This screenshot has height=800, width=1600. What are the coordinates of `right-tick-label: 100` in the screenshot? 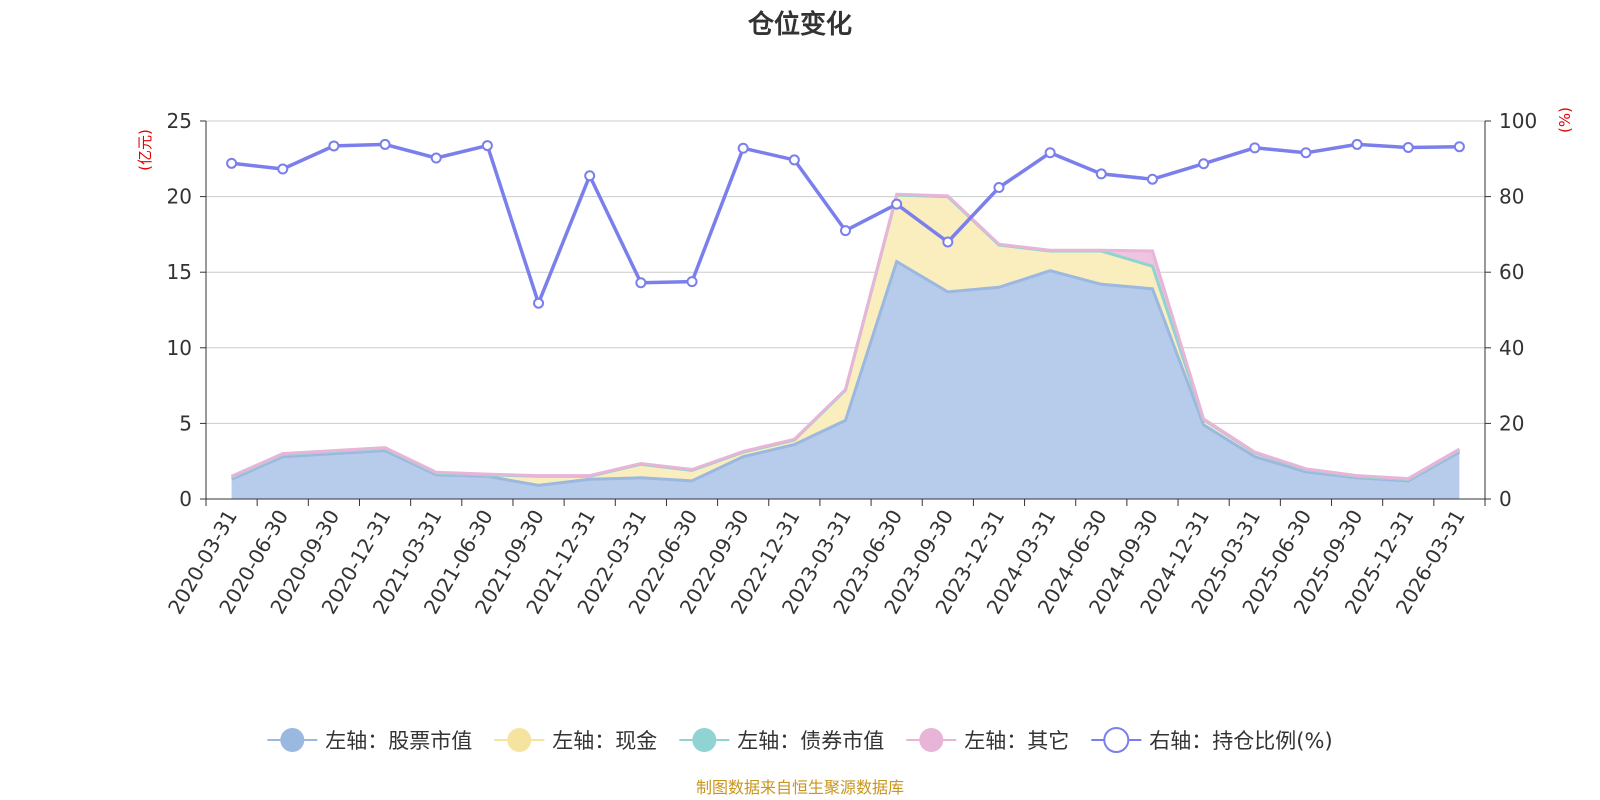 It's located at (1518, 121).